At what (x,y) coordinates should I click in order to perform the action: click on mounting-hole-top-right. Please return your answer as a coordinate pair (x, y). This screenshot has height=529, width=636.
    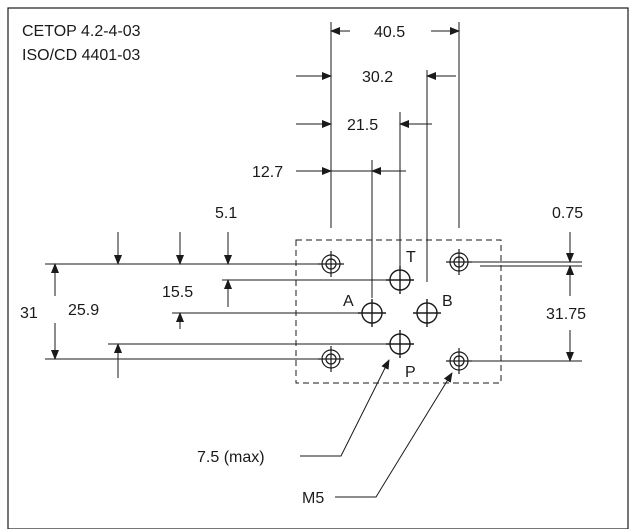
    Looking at the image, I should click on (459, 262).